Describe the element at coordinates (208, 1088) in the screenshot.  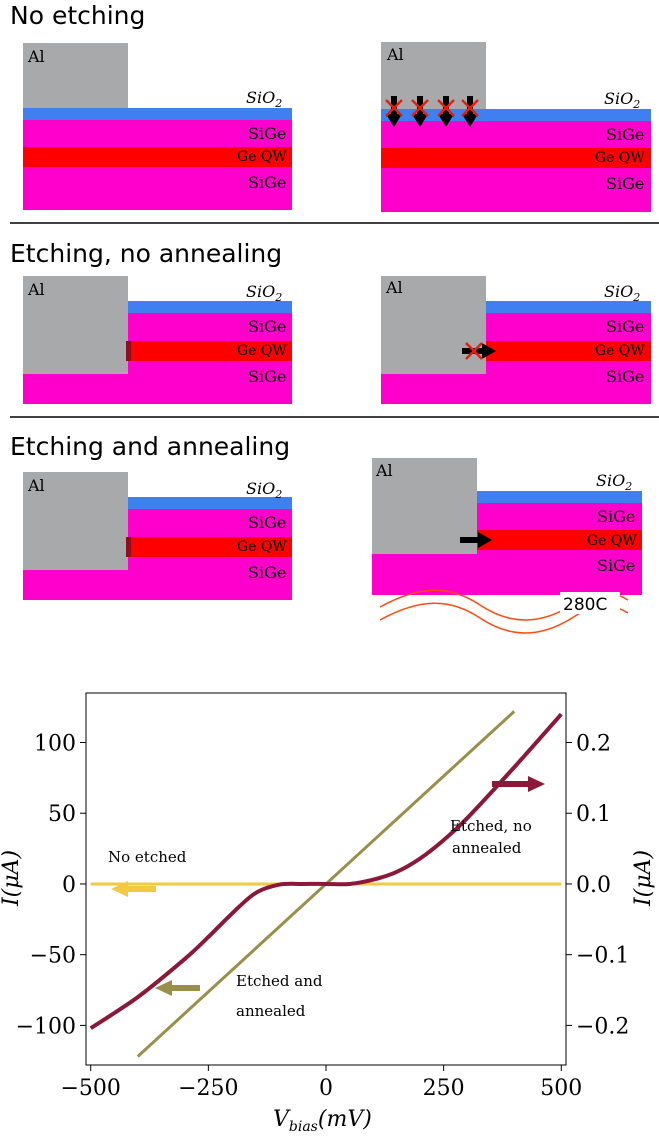
I see `x-tick-label: −250` at that location.